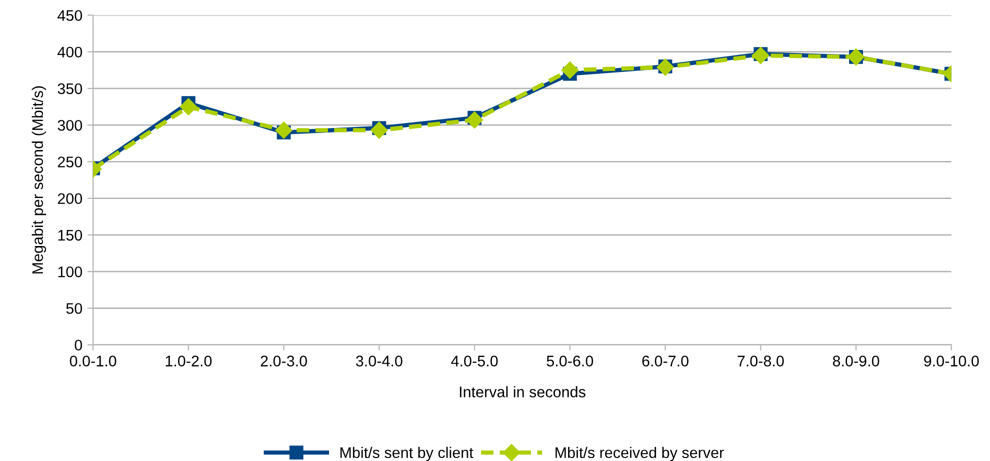 This screenshot has height=461, width=990. Describe the element at coordinates (39, 180) in the screenshot. I see `y-axis-title: Megabit per second (Mbit/s)` at that location.